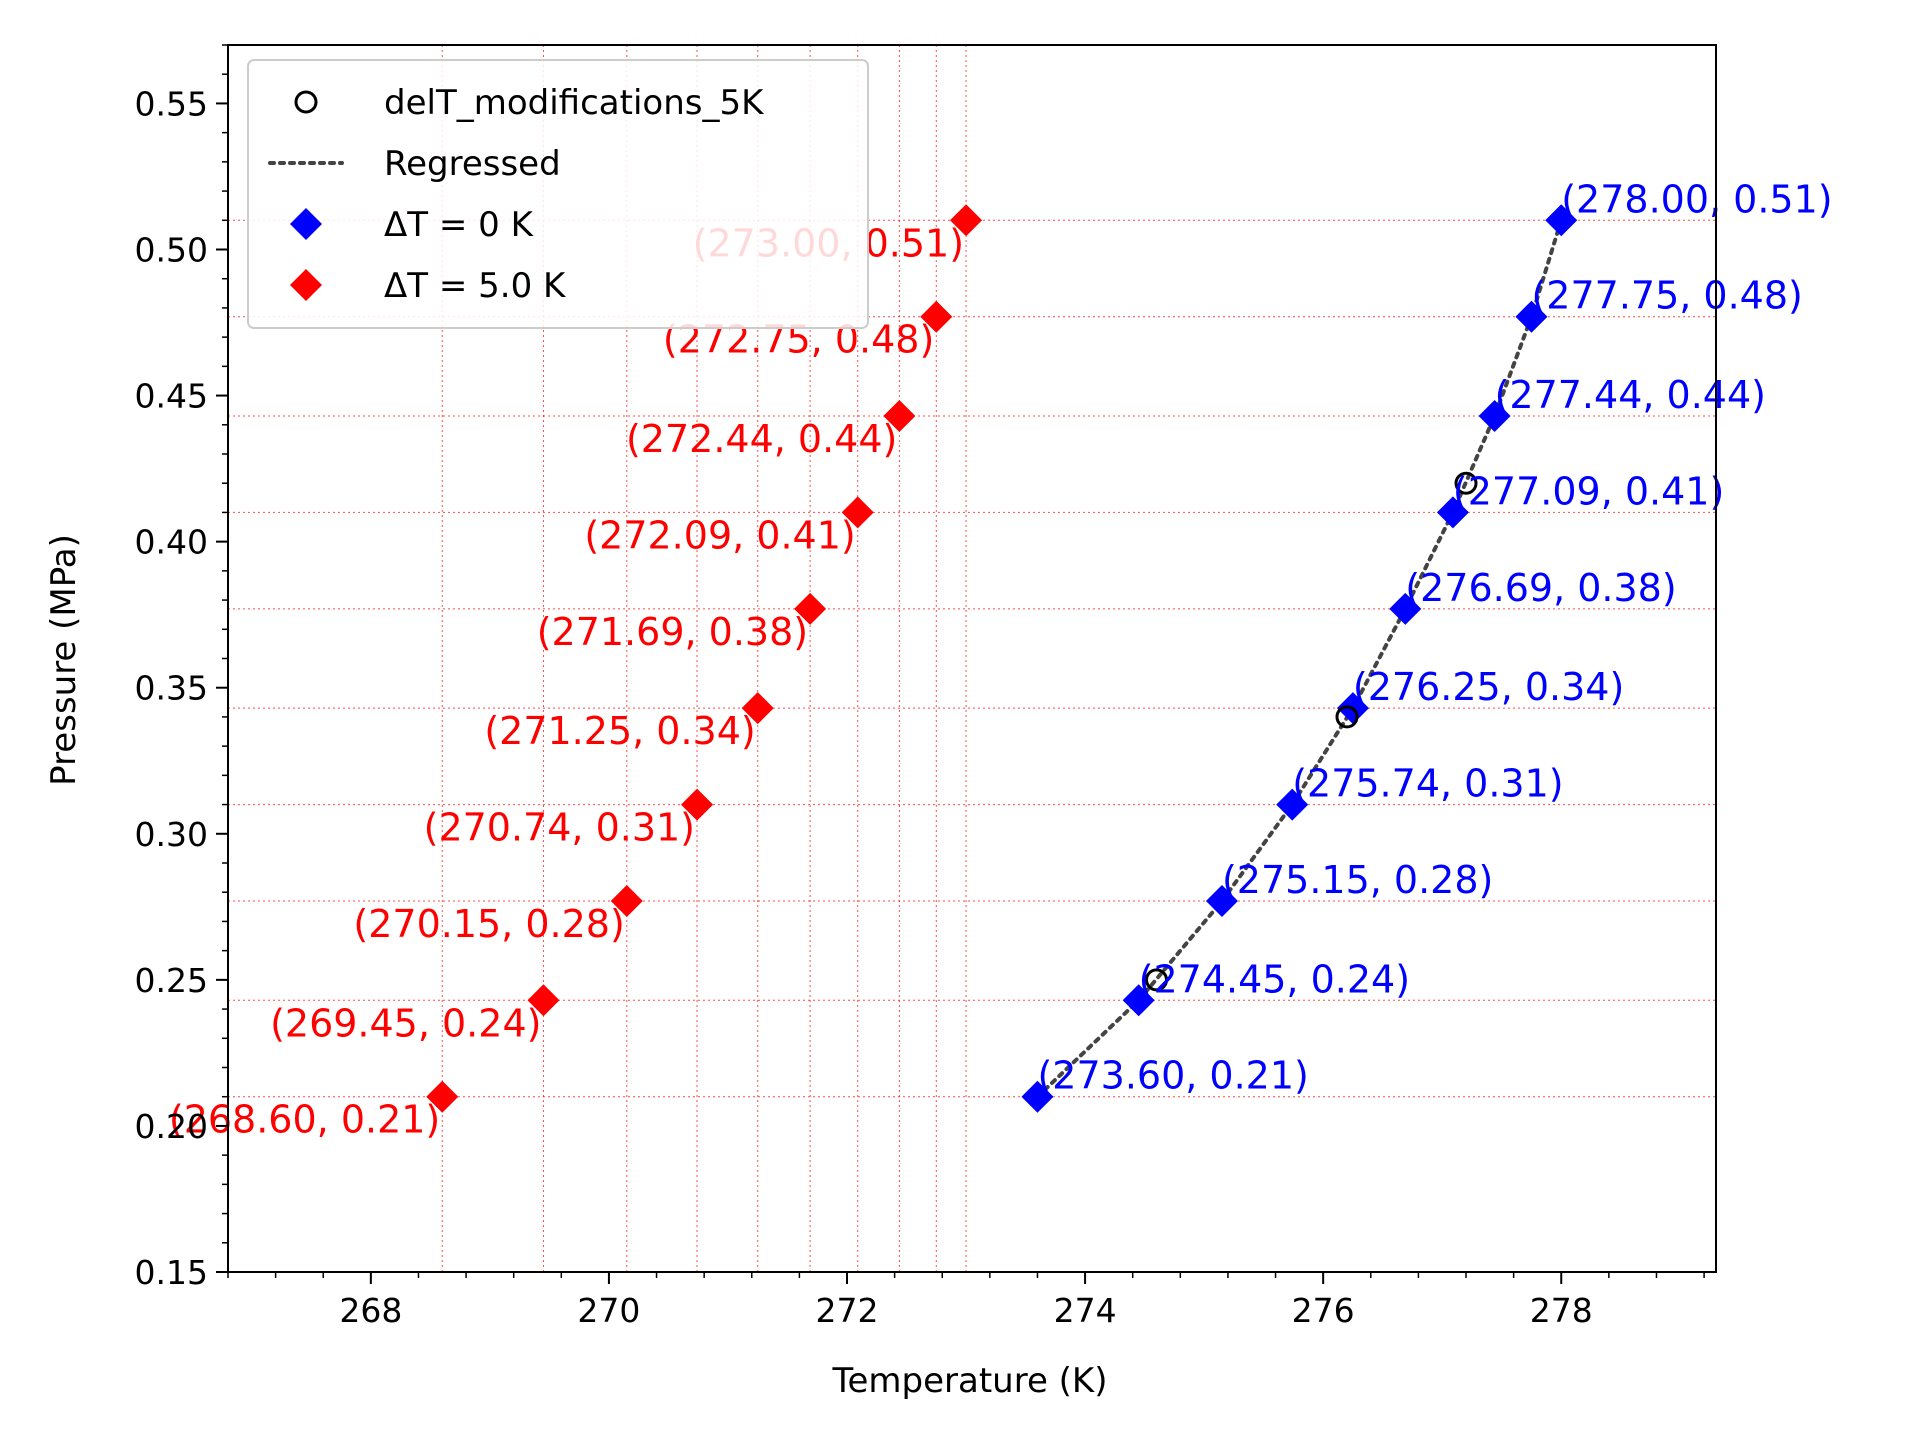  What do you see at coordinates (171, 250) in the screenshot?
I see `y-tick-label: 0.50` at bounding box center [171, 250].